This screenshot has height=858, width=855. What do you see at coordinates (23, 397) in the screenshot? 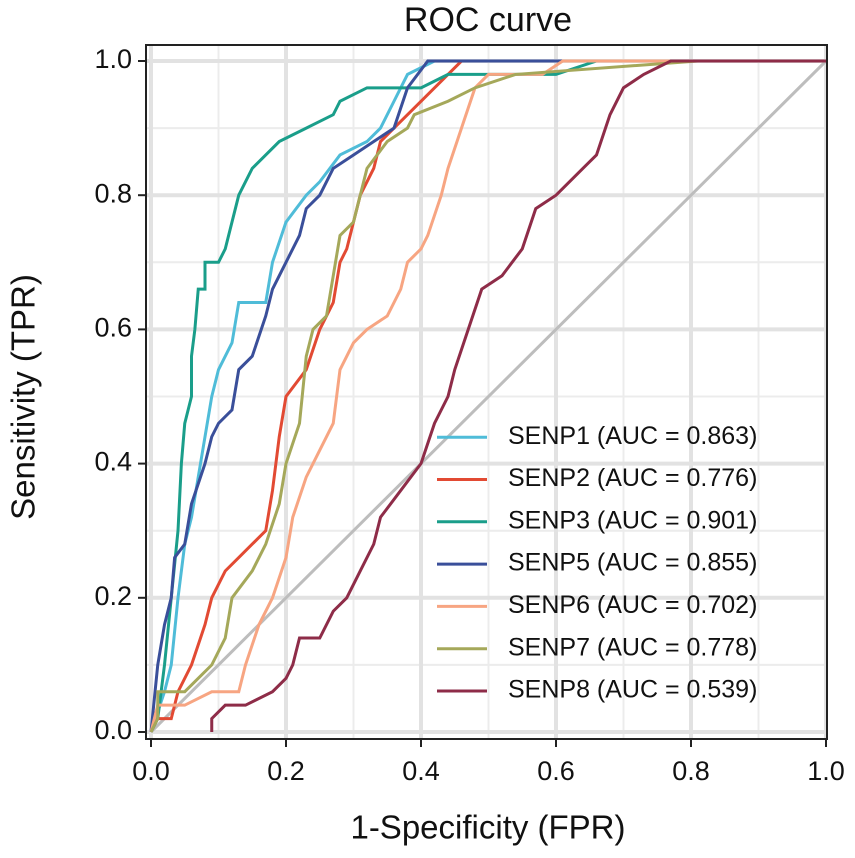
I see `y-axis-label: Sensitivity (TPR)` at bounding box center [23, 397].